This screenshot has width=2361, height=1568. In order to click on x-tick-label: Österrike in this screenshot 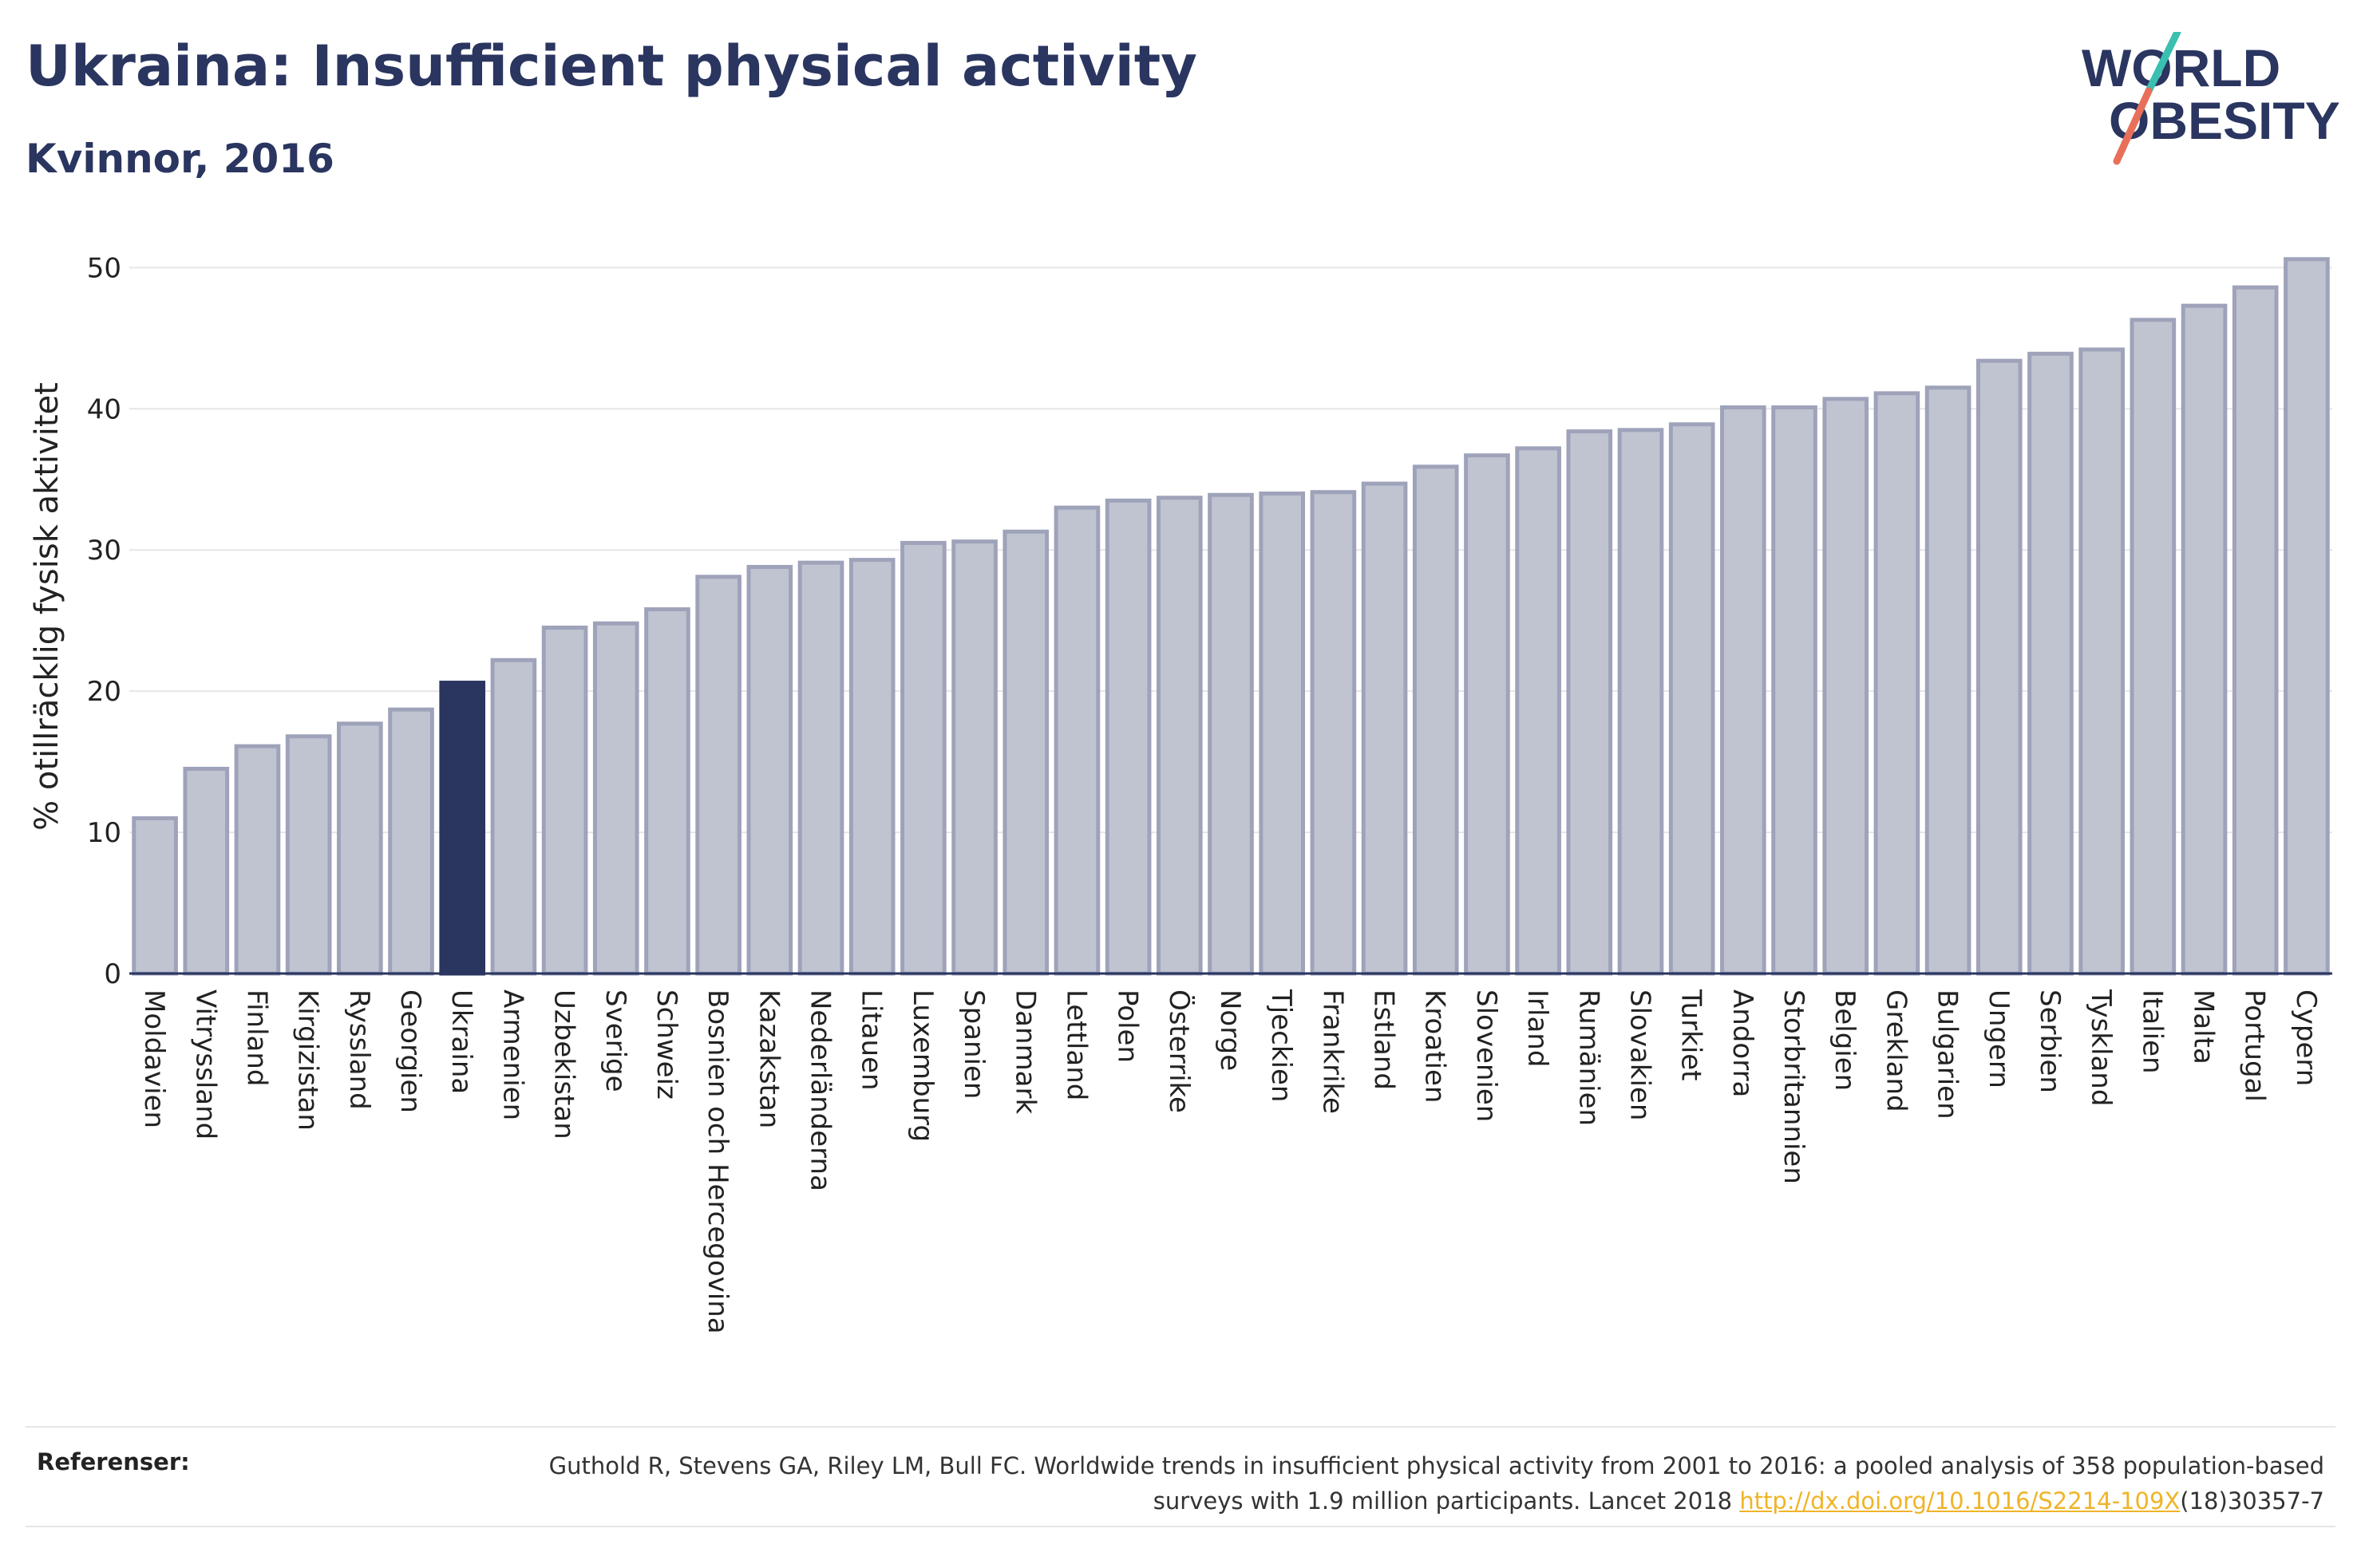, I will do `click(1179, 1051)`.